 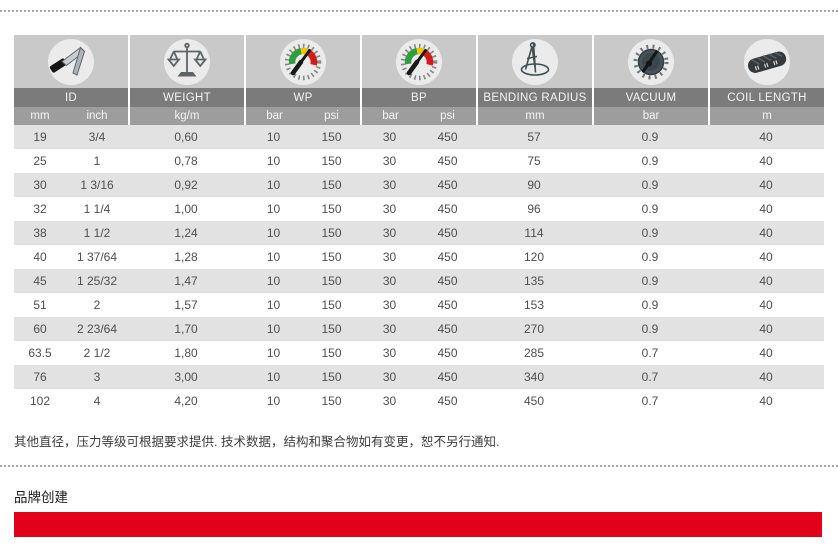 I want to click on table-cell: 1 1/4, so click(x=97, y=209).